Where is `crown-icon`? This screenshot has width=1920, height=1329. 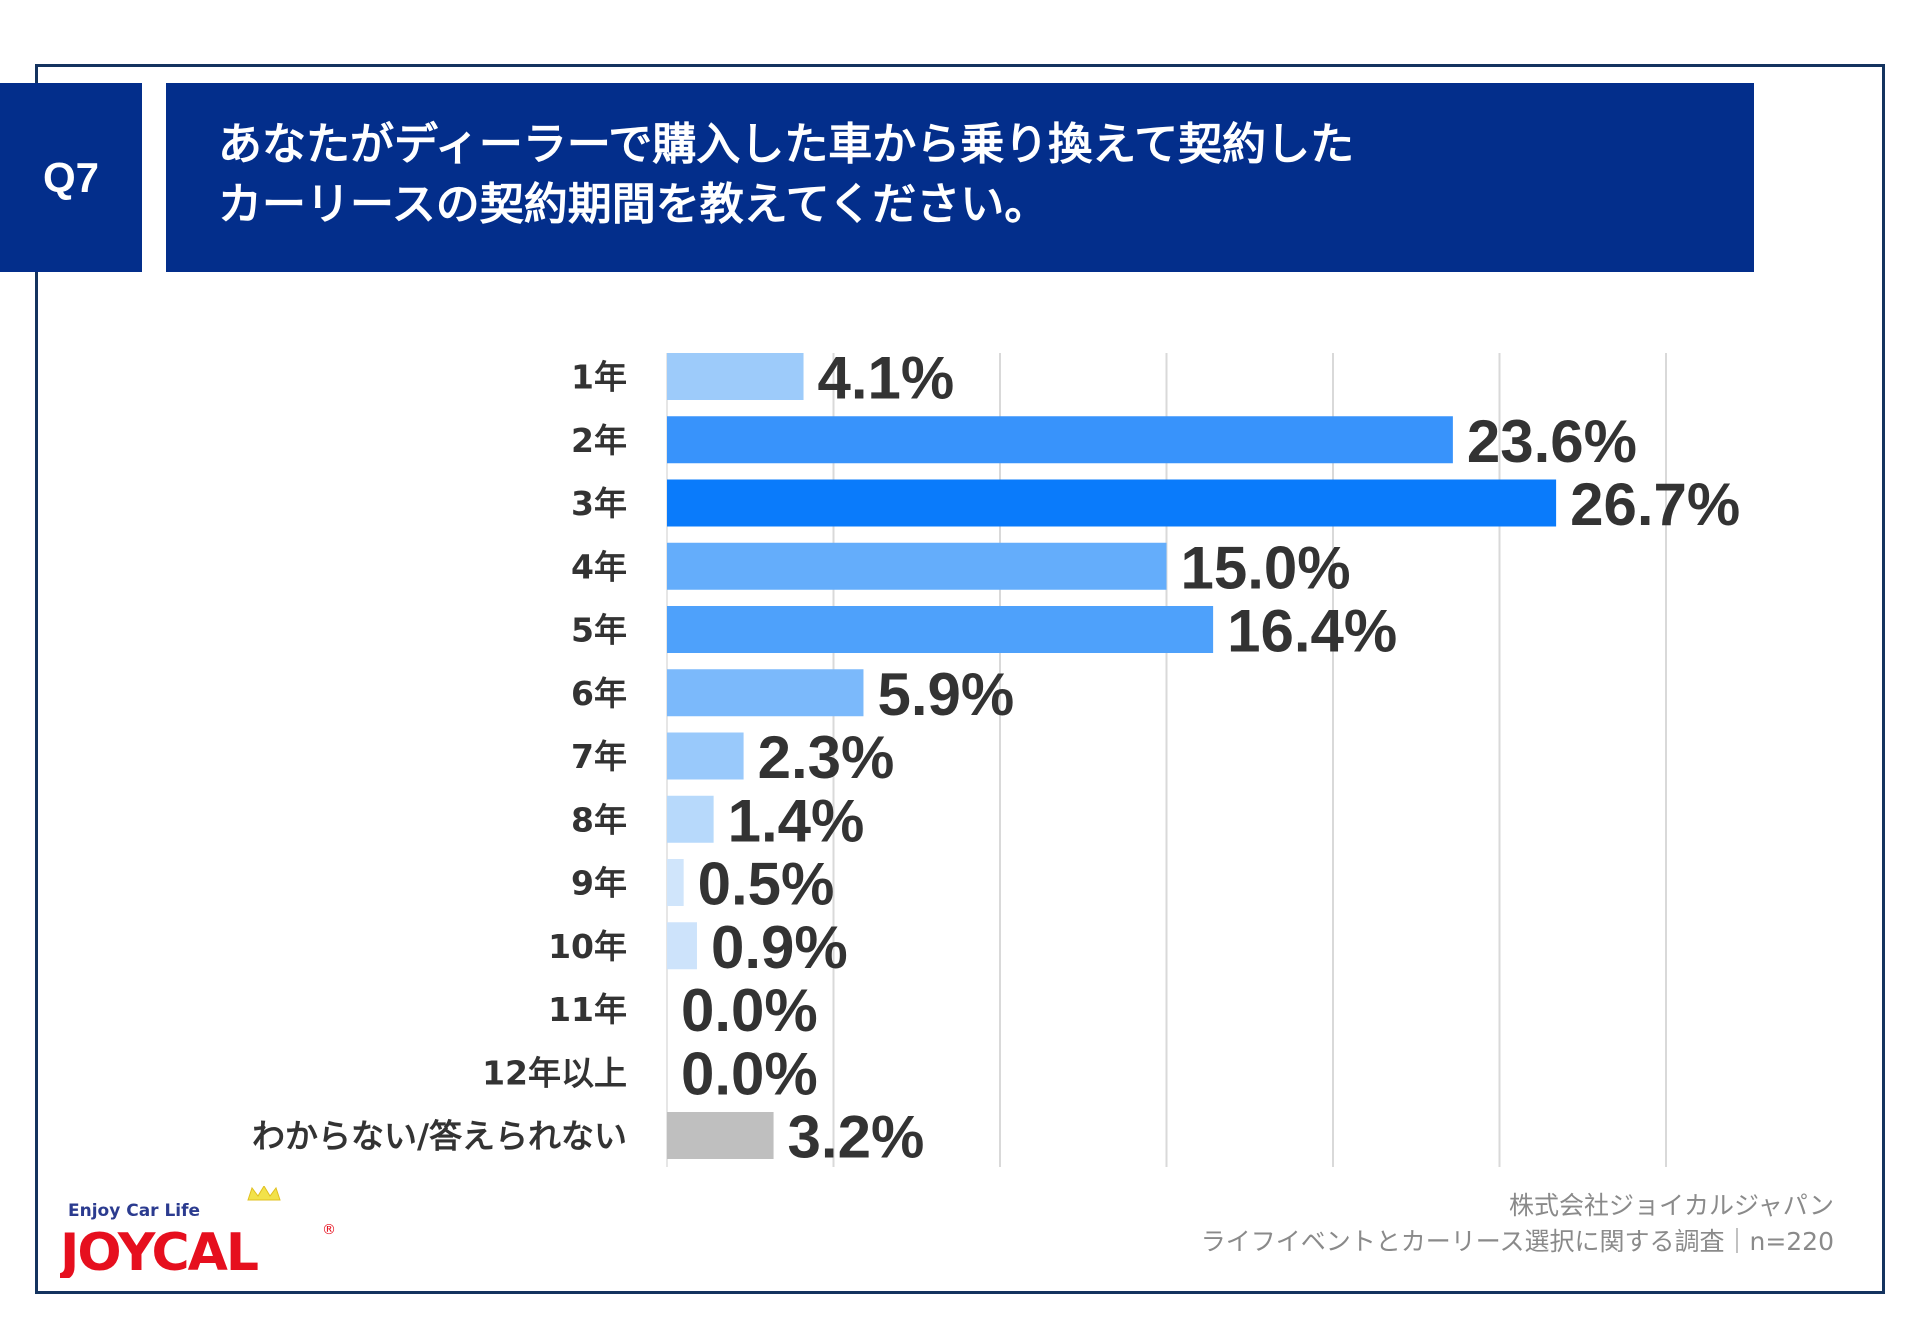
crown-icon is located at coordinates (264, 1193).